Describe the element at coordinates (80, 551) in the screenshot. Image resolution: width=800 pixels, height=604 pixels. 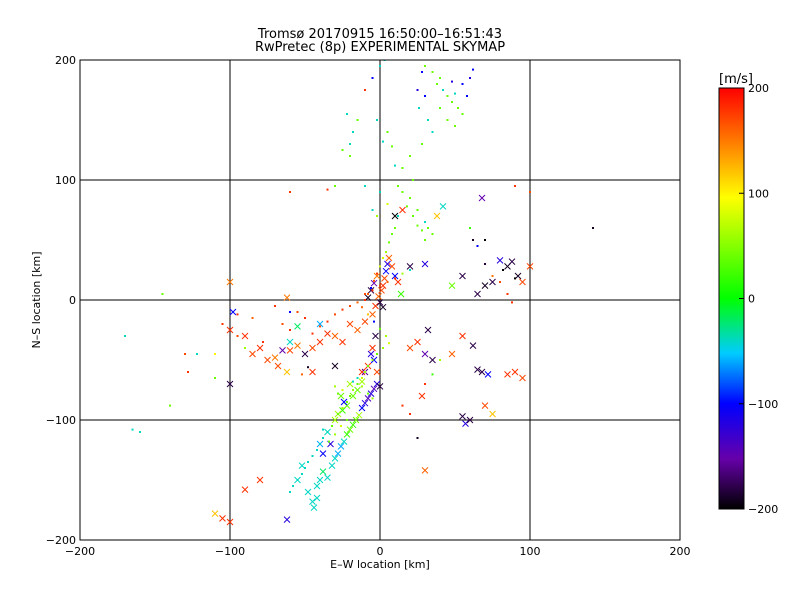
I see `x-tick-label: −200` at that location.